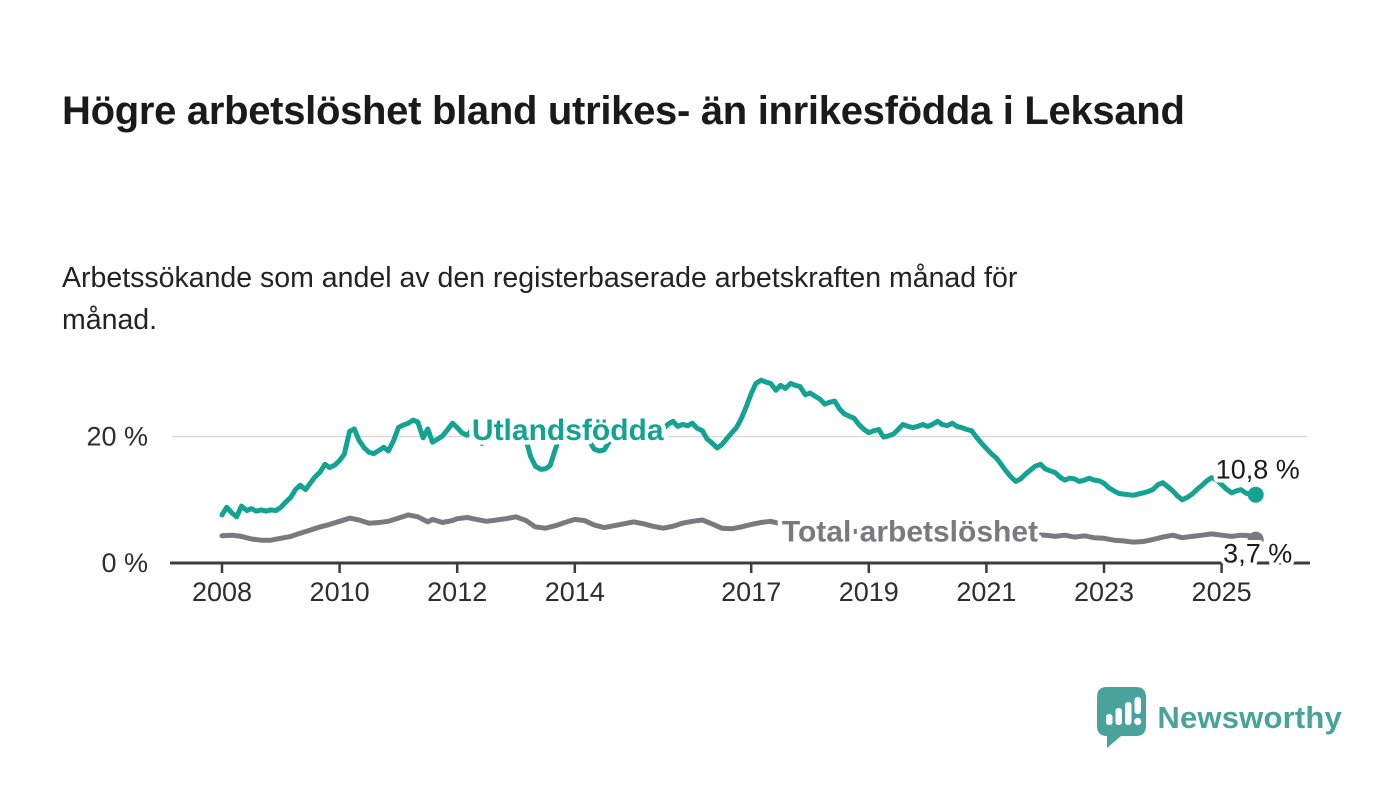  Describe the element at coordinates (1257, 554) in the screenshot. I see `end-value-label-1: 3,7 %` at that location.